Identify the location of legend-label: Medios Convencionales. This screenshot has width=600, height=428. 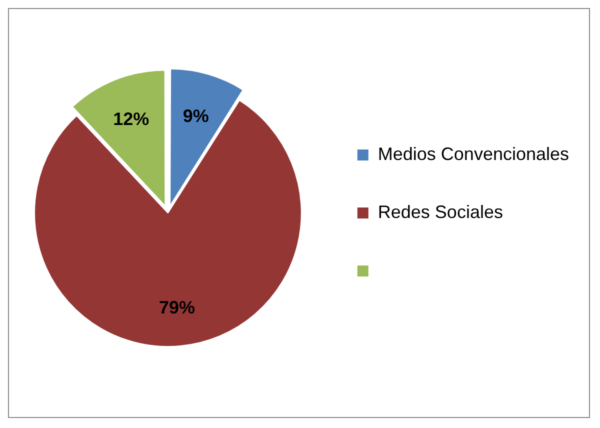
(473, 154).